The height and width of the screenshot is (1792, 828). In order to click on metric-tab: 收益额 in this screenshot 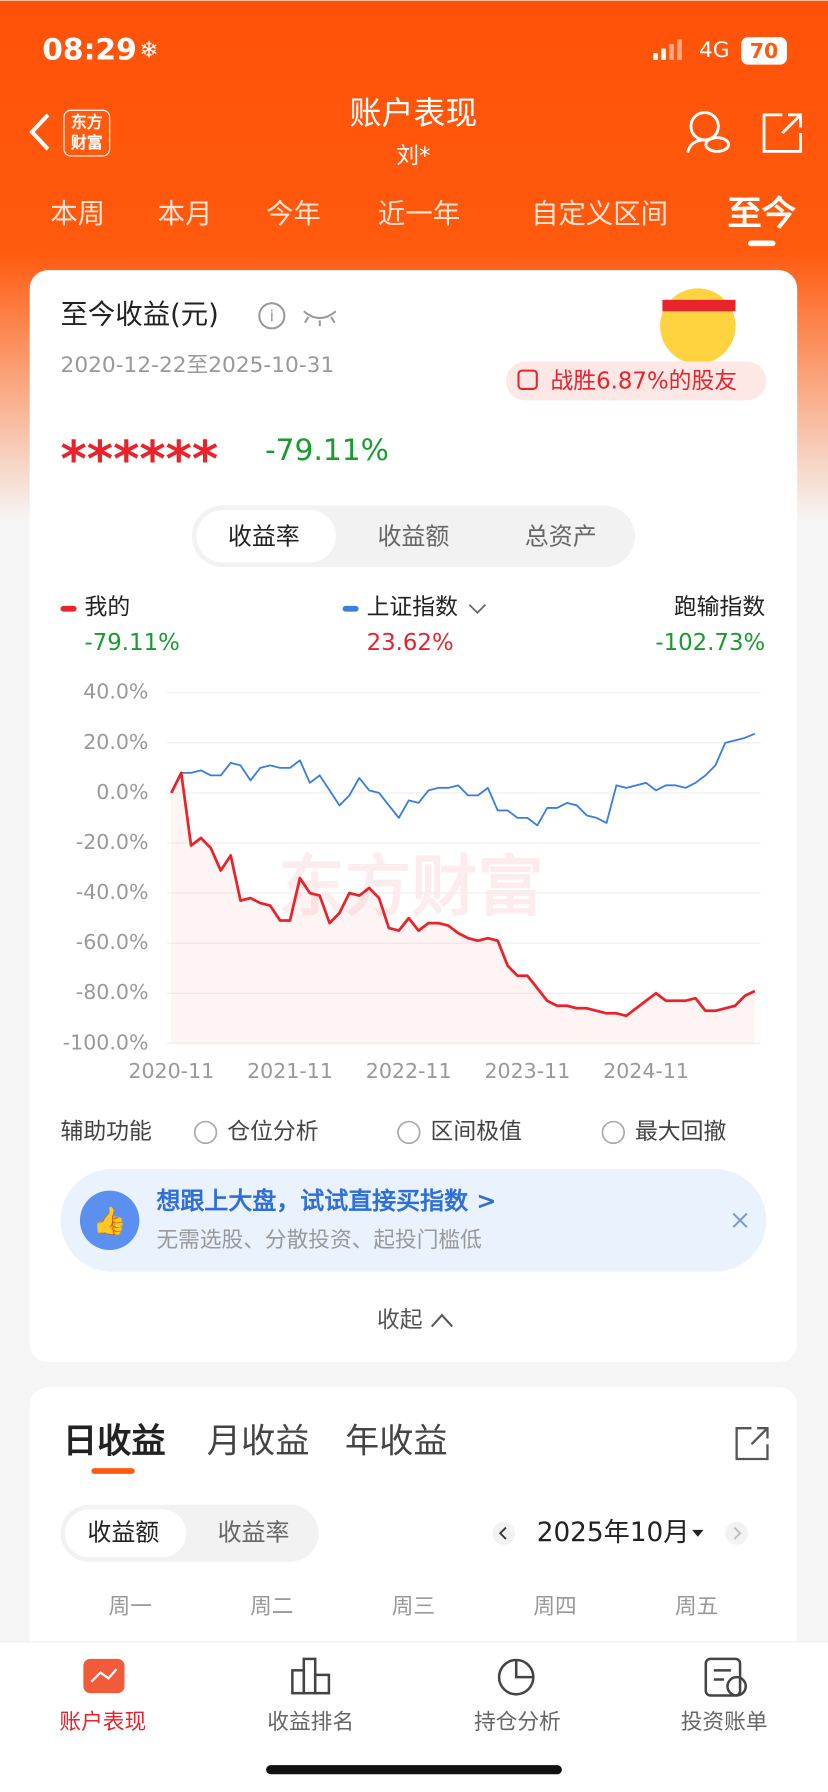, I will do `click(413, 536)`.